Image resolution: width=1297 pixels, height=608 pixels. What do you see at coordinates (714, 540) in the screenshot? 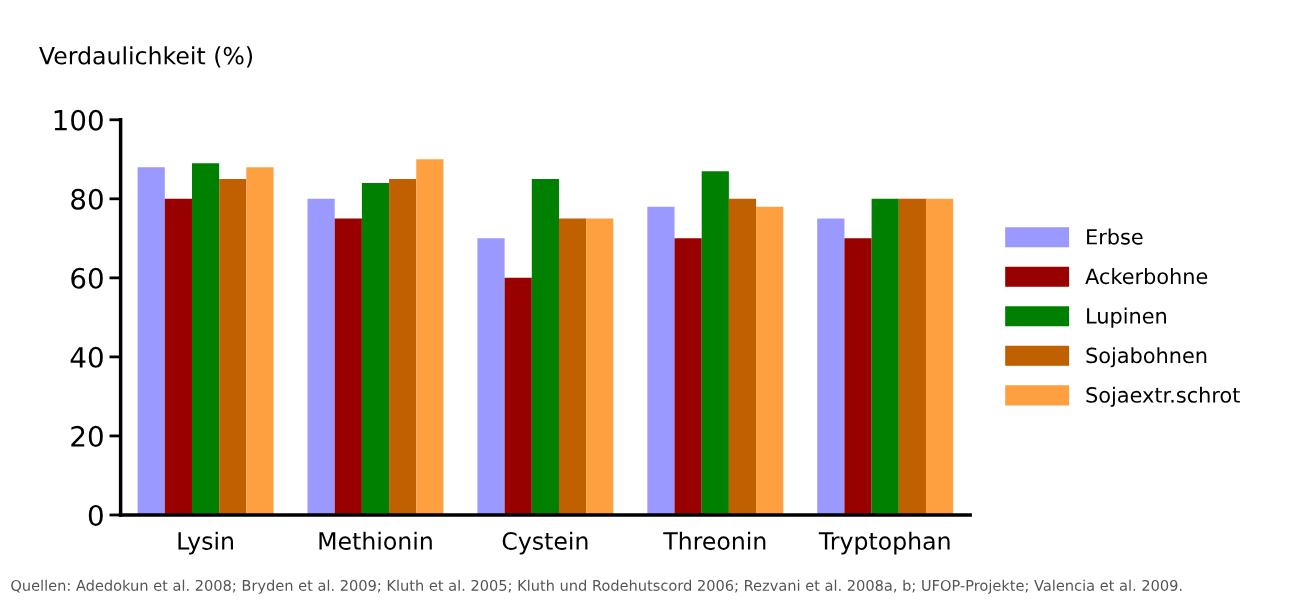
I see `x-tick-label: Threonin` at bounding box center [714, 540].